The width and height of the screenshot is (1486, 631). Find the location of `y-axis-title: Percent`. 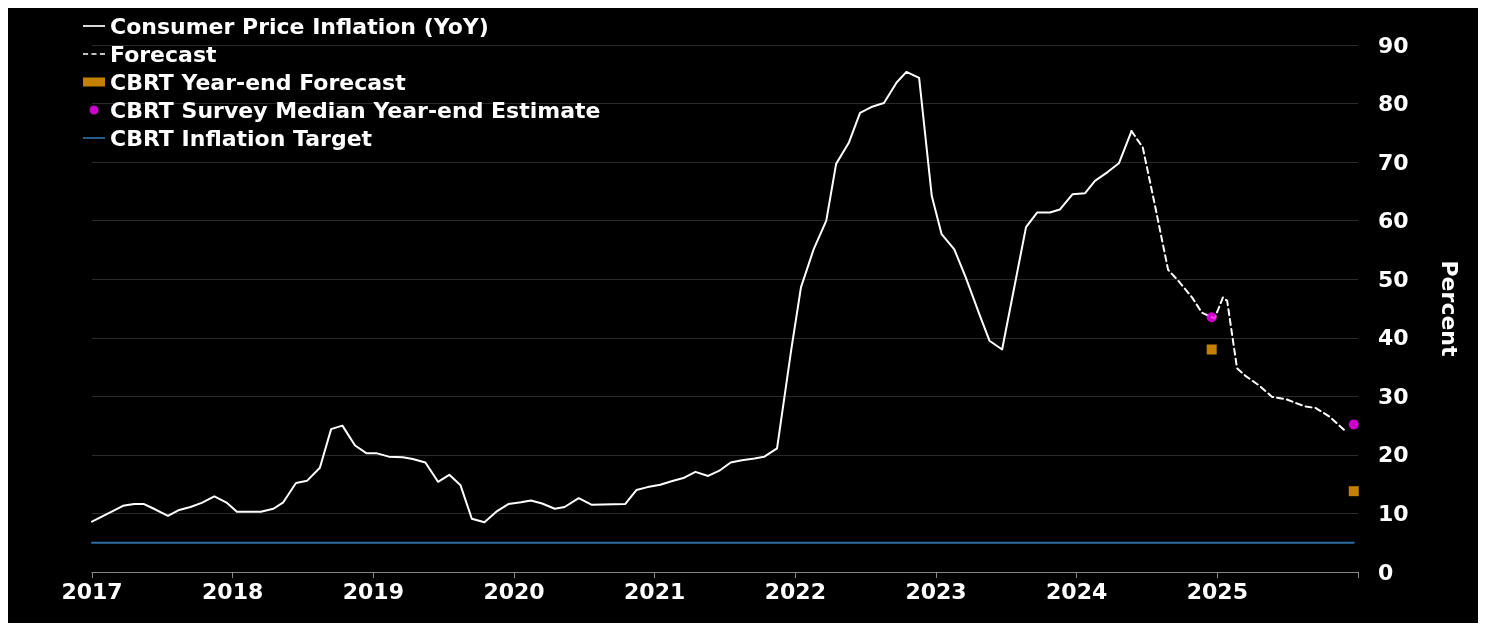

y-axis-title: Percent is located at coordinates (1449, 308).